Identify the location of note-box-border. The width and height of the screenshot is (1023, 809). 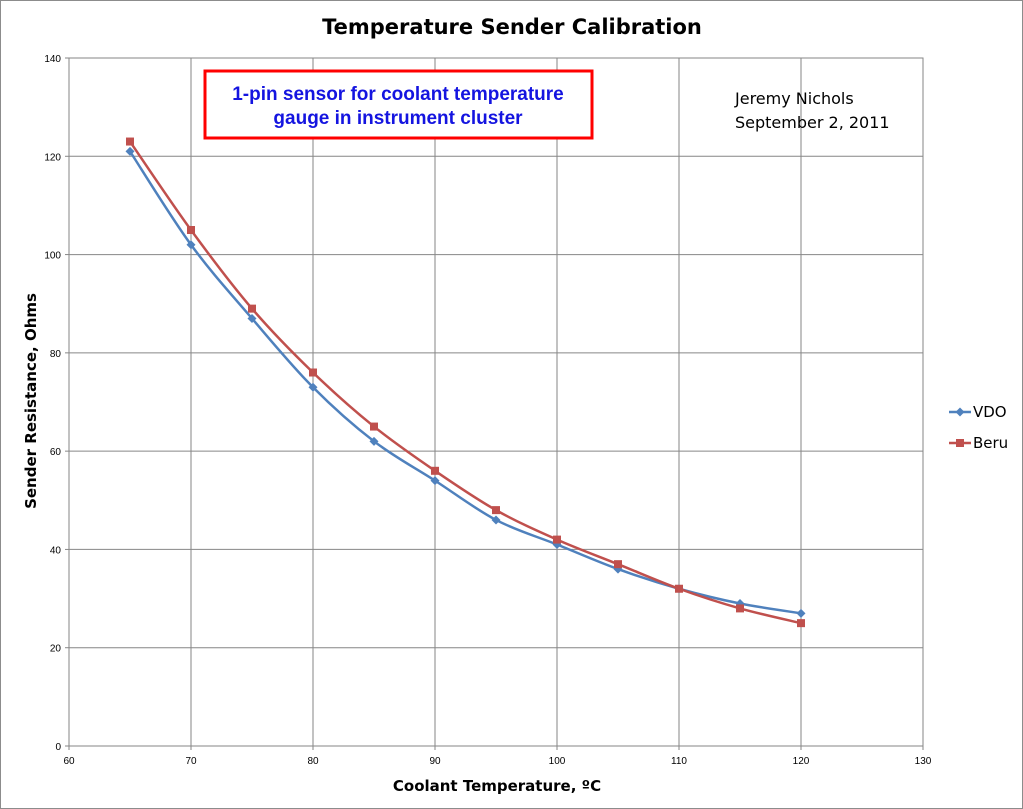
(398, 104).